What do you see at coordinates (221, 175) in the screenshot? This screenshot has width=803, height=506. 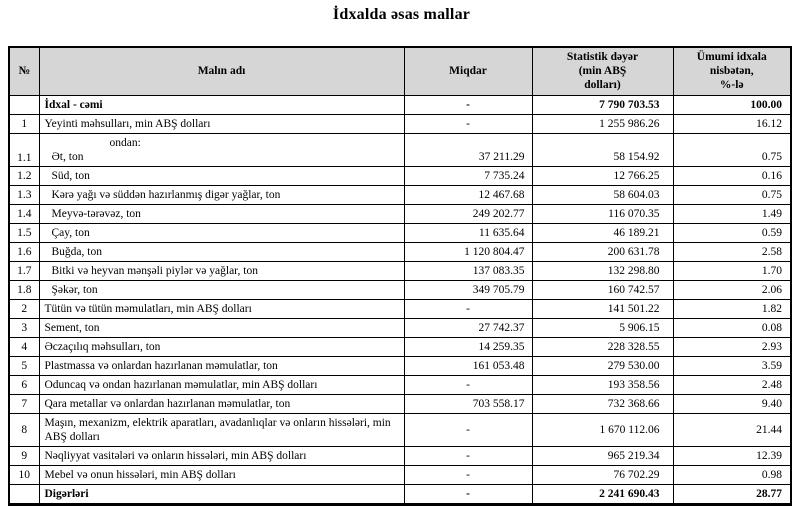 I see `good-name-cell: Süd, ton` at bounding box center [221, 175].